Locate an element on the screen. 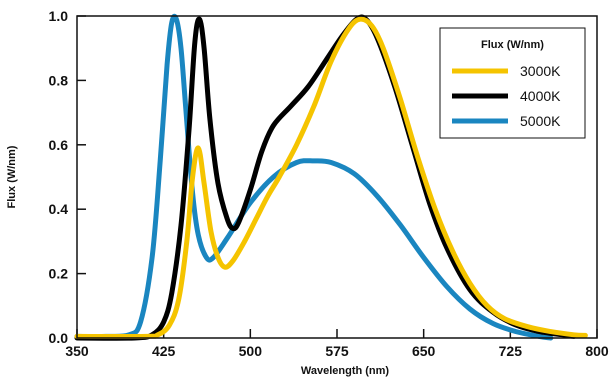 This screenshot has height=381, width=613. x-tick-label: 725 is located at coordinates (511, 351).